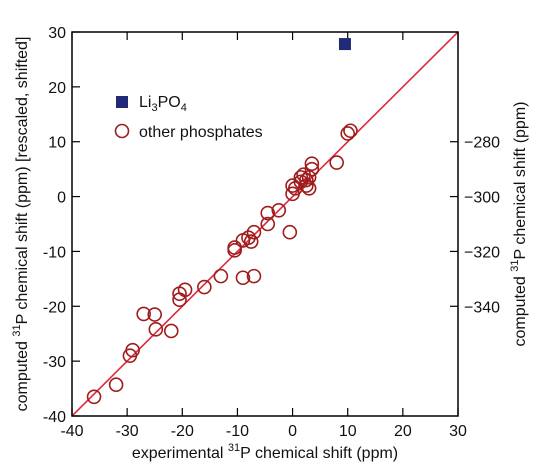 This screenshot has width=535, height=466. Describe the element at coordinates (263, 431) in the screenshot. I see `x-tick-labels: -40 -30 -20 -10 0 10 20 30` at that location.